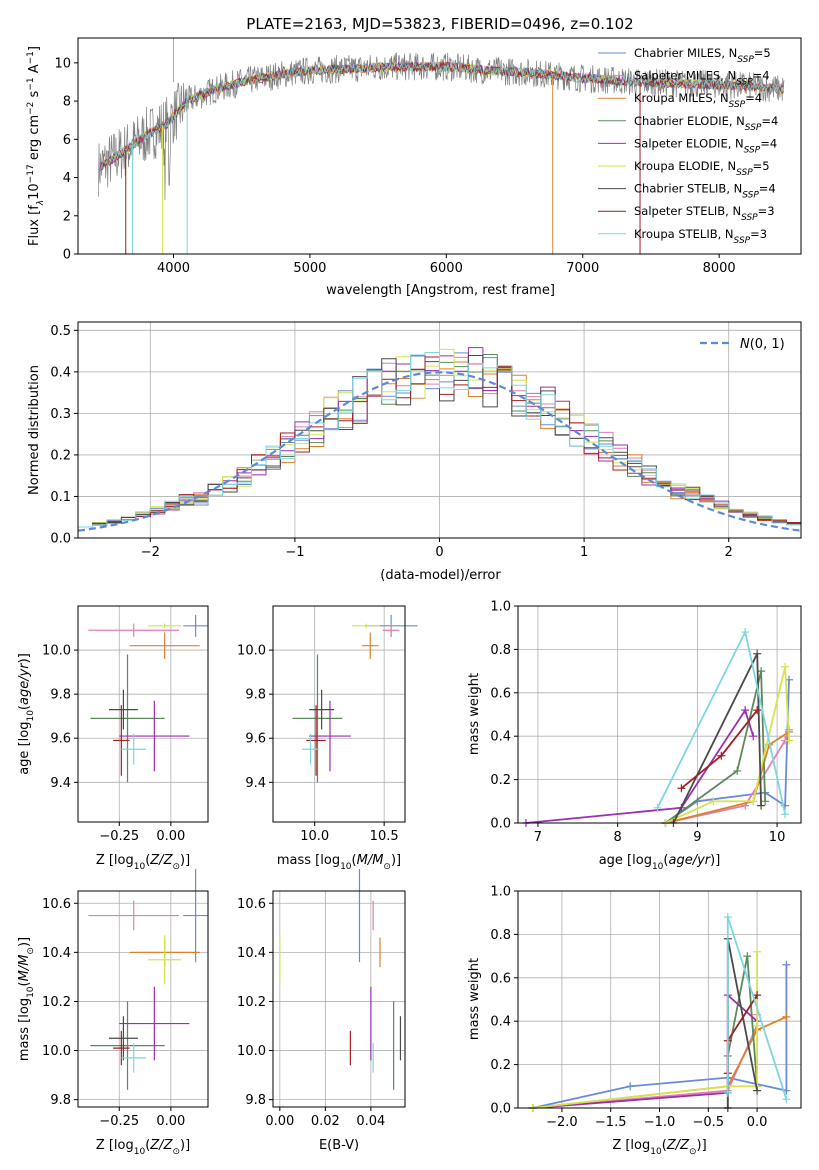 Image resolution: width=819 pixels, height=1170 pixels. I want to click on label-part: age/yr, so click(24, 683).